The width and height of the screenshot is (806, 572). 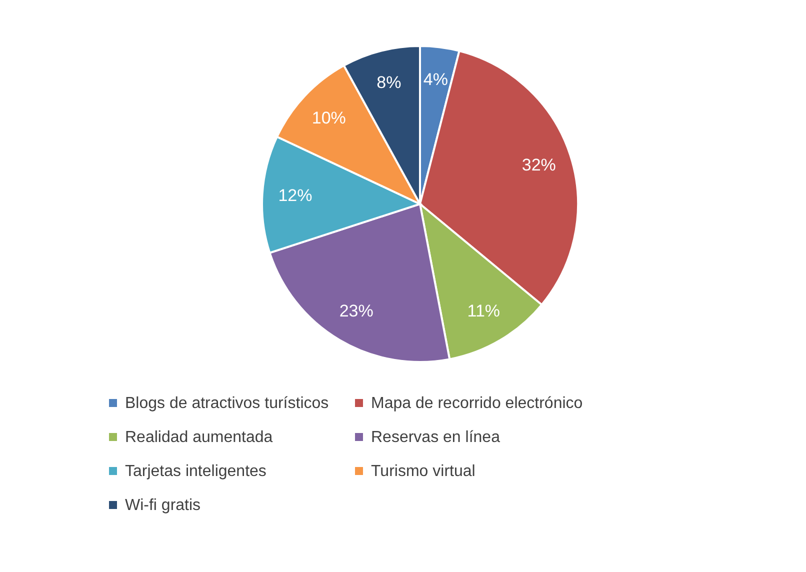 I want to click on legend-label: Wi-fi gratis, so click(x=163, y=505).